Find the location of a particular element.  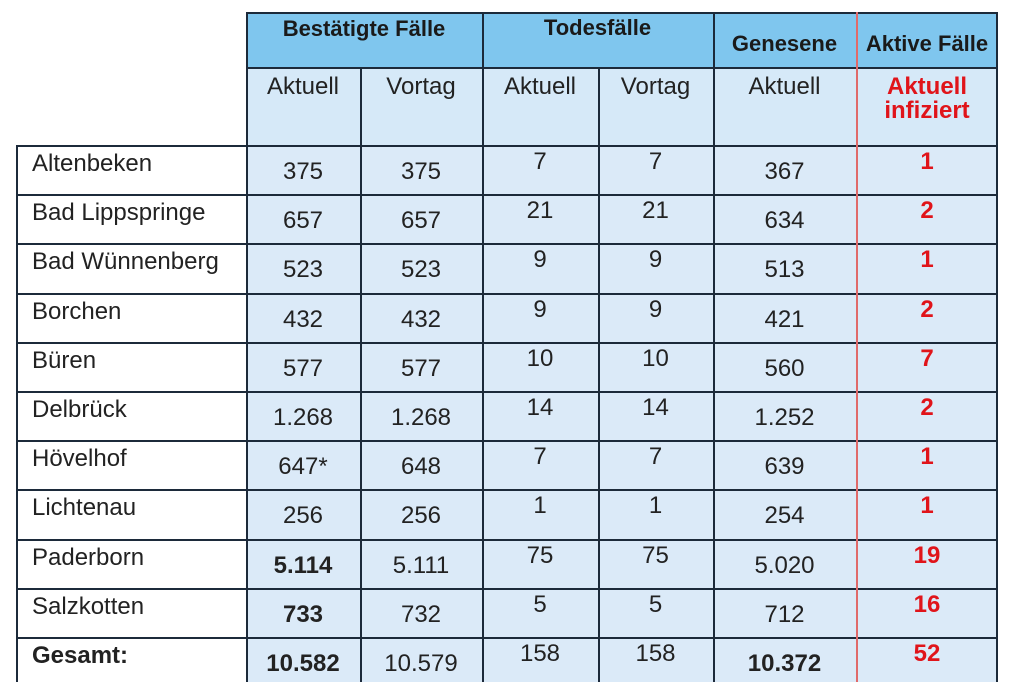

cell-confirmed-previous: 375 is located at coordinates (421, 171).